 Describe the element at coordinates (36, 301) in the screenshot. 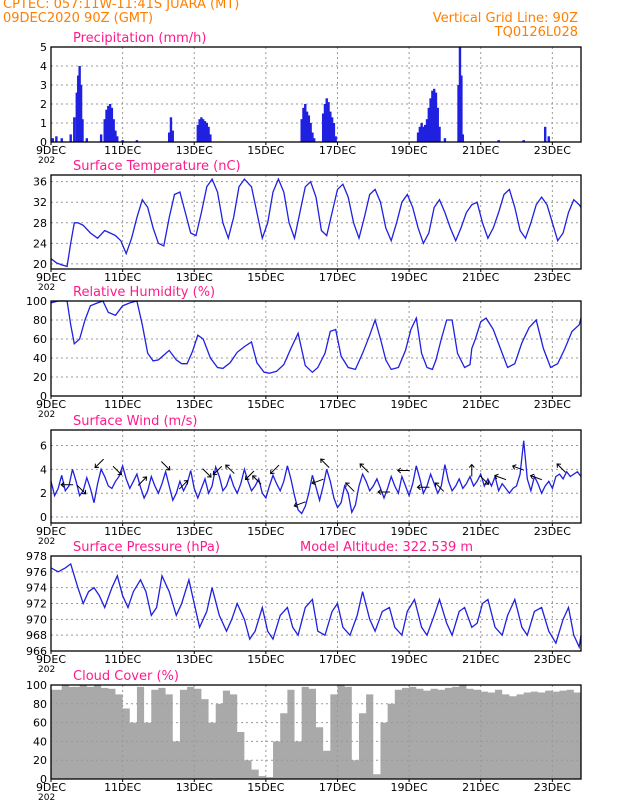

I see `y-tick-label: 100` at that location.